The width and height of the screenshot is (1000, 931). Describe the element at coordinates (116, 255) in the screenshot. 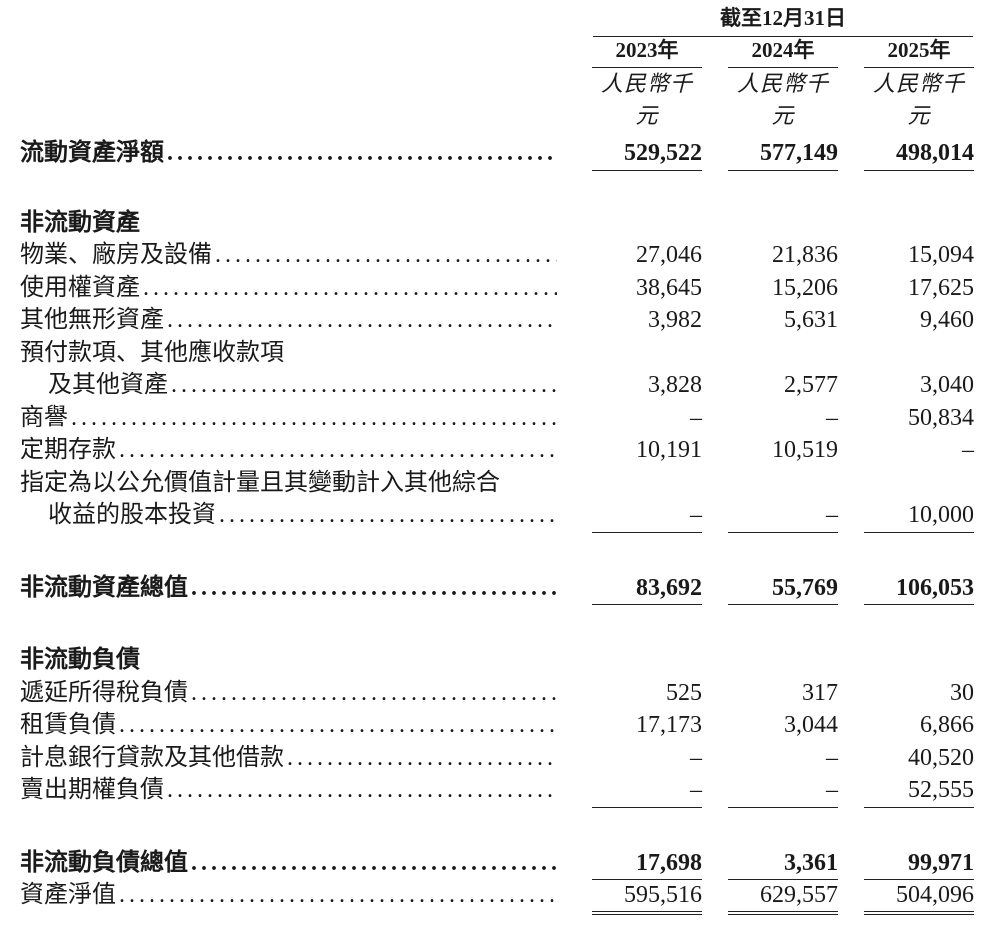

I see `row-label-text: 物業、廠房及設備` at that location.